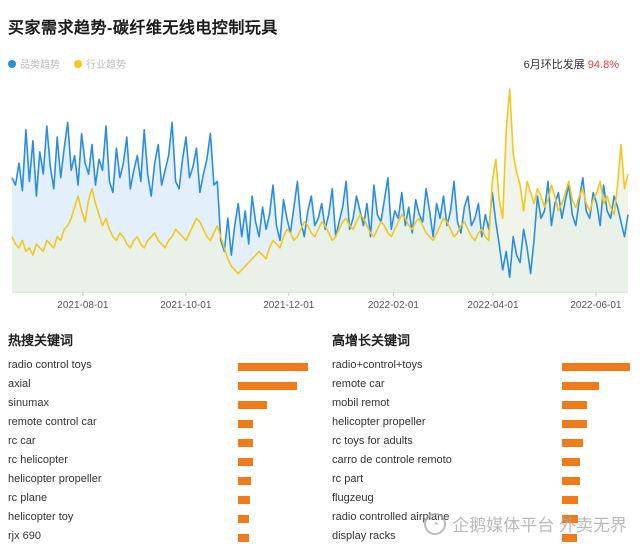  Describe the element at coordinates (12, 63) in the screenshot. I see `legend-dot-category` at that location.